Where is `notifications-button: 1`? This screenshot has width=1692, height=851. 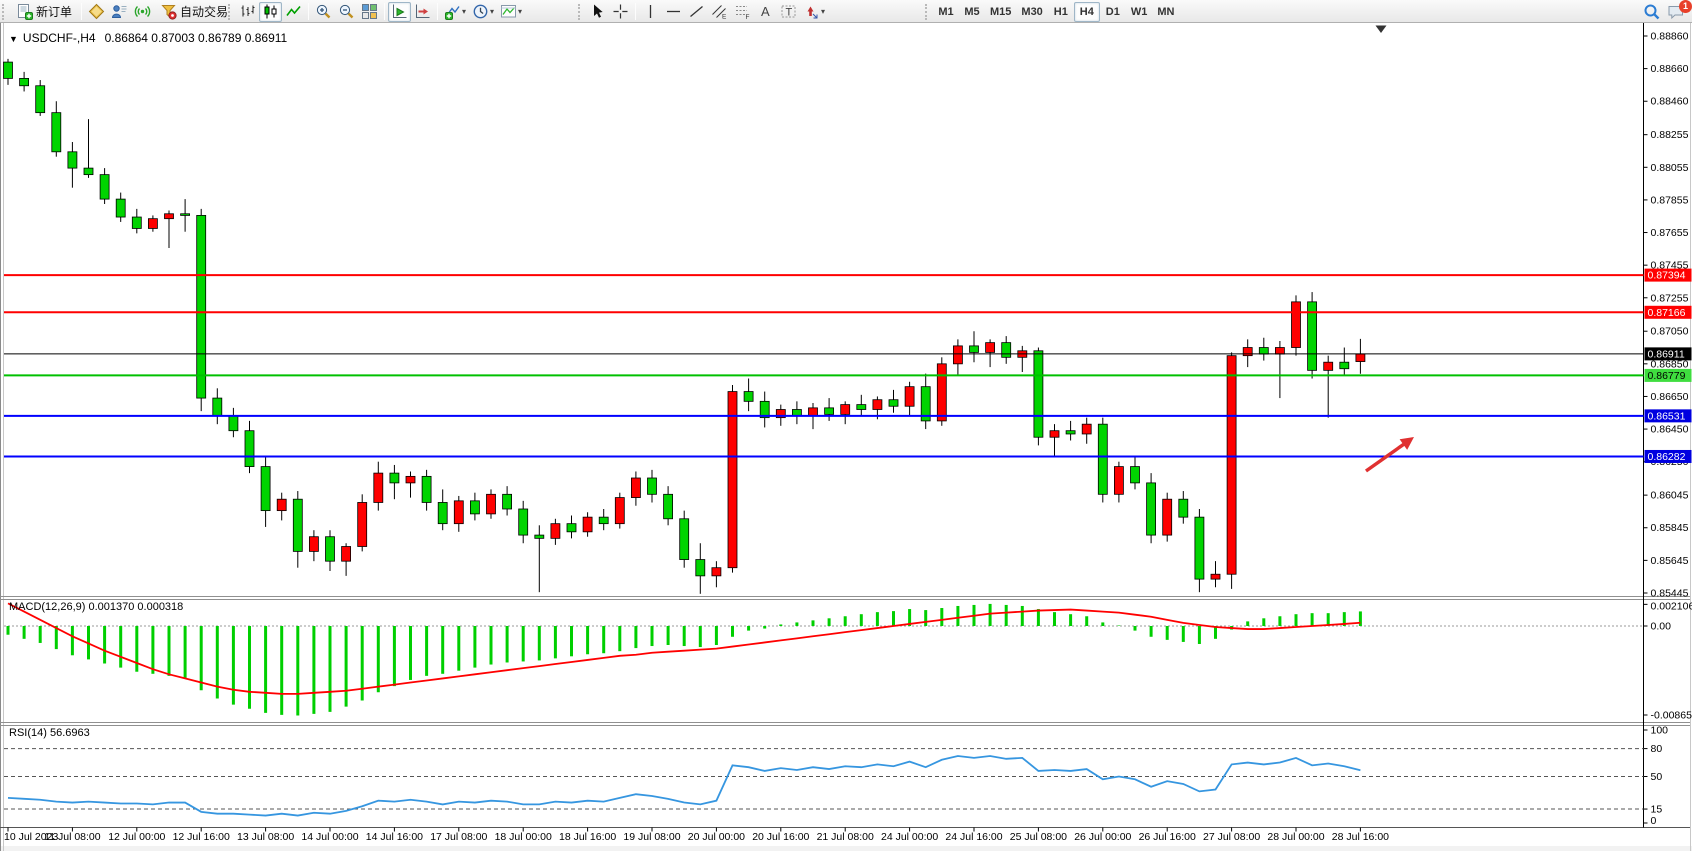 notifications-button: 1 is located at coordinates (1678, 11).